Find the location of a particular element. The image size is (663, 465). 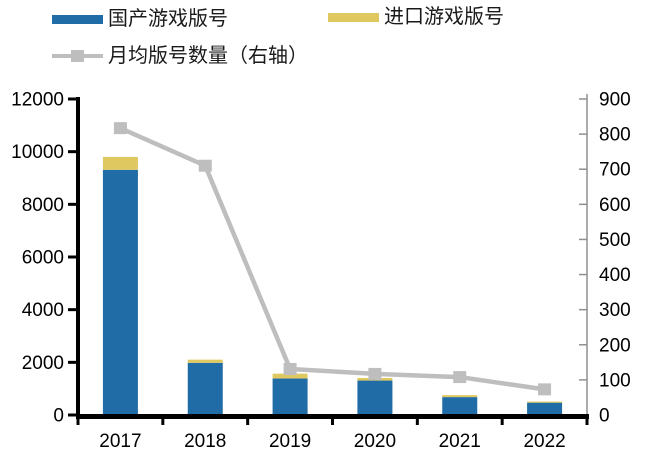

legend-label-monthly-average: 月均版号数量（右轴） is located at coordinates (208, 56).